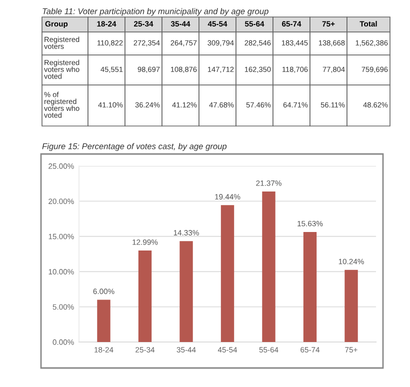  Describe the element at coordinates (155, 12) in the screenshot. I see `text: Table 11: Voter participation by municipality and by age group` at that location.